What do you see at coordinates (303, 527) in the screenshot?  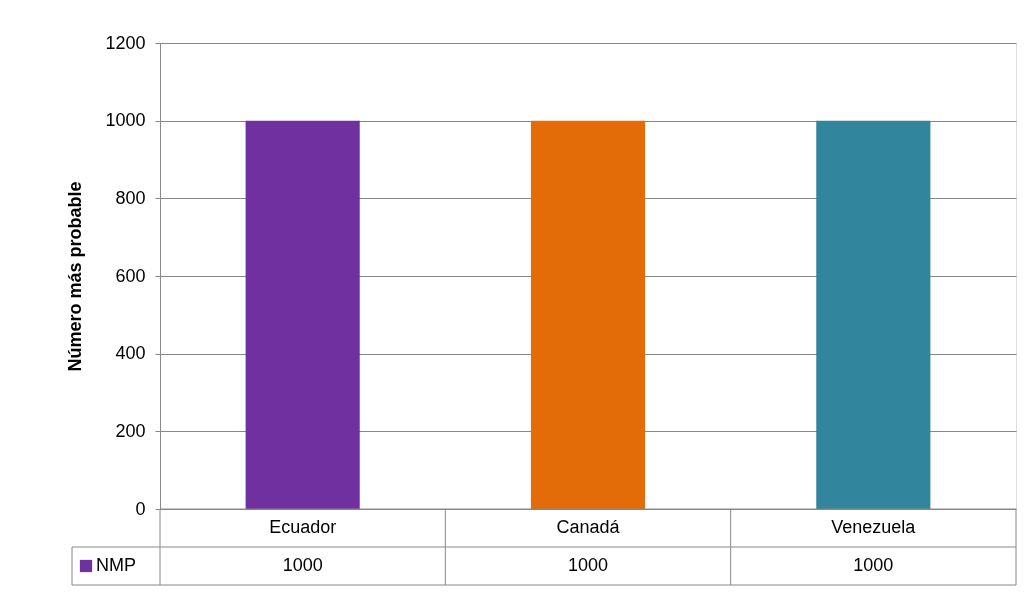 I see `x-tick-label: Ecuador` at bounding box center [303, 527].